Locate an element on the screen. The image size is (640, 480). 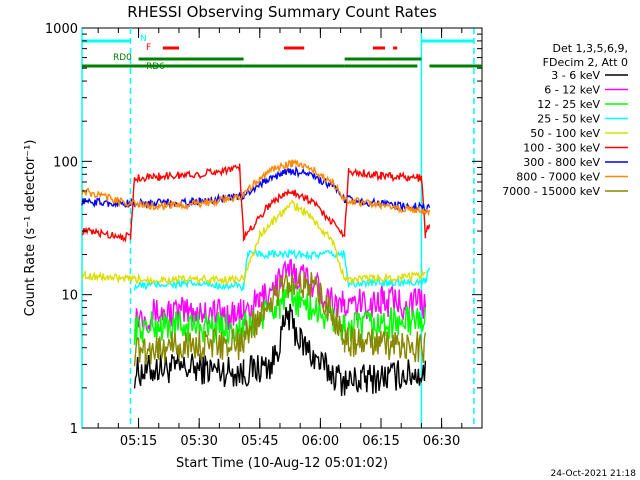
legend-entry-label: 25 - 50 keV is located at coordinates (568, 119).